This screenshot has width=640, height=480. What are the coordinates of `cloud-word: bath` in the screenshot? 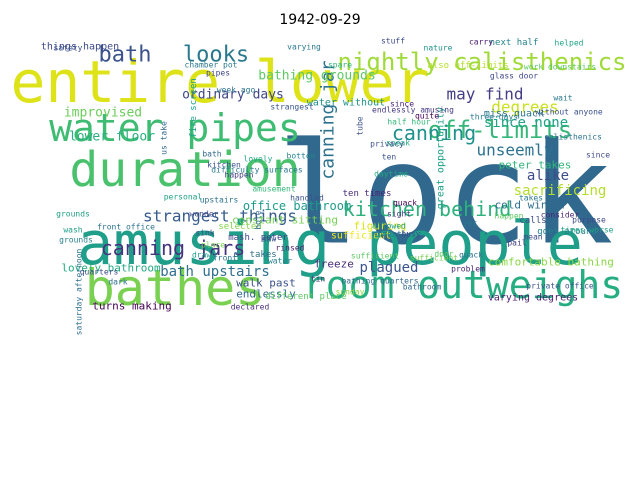 It's located at (125, 55).